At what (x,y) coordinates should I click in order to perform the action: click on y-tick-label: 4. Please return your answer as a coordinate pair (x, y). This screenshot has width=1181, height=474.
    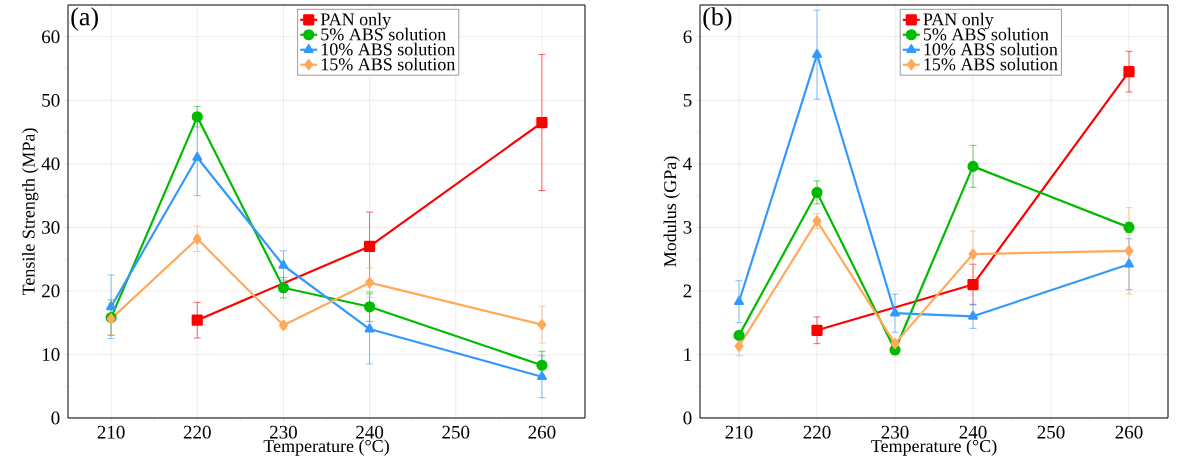
    Looking at the image, I should click on (687, 164).